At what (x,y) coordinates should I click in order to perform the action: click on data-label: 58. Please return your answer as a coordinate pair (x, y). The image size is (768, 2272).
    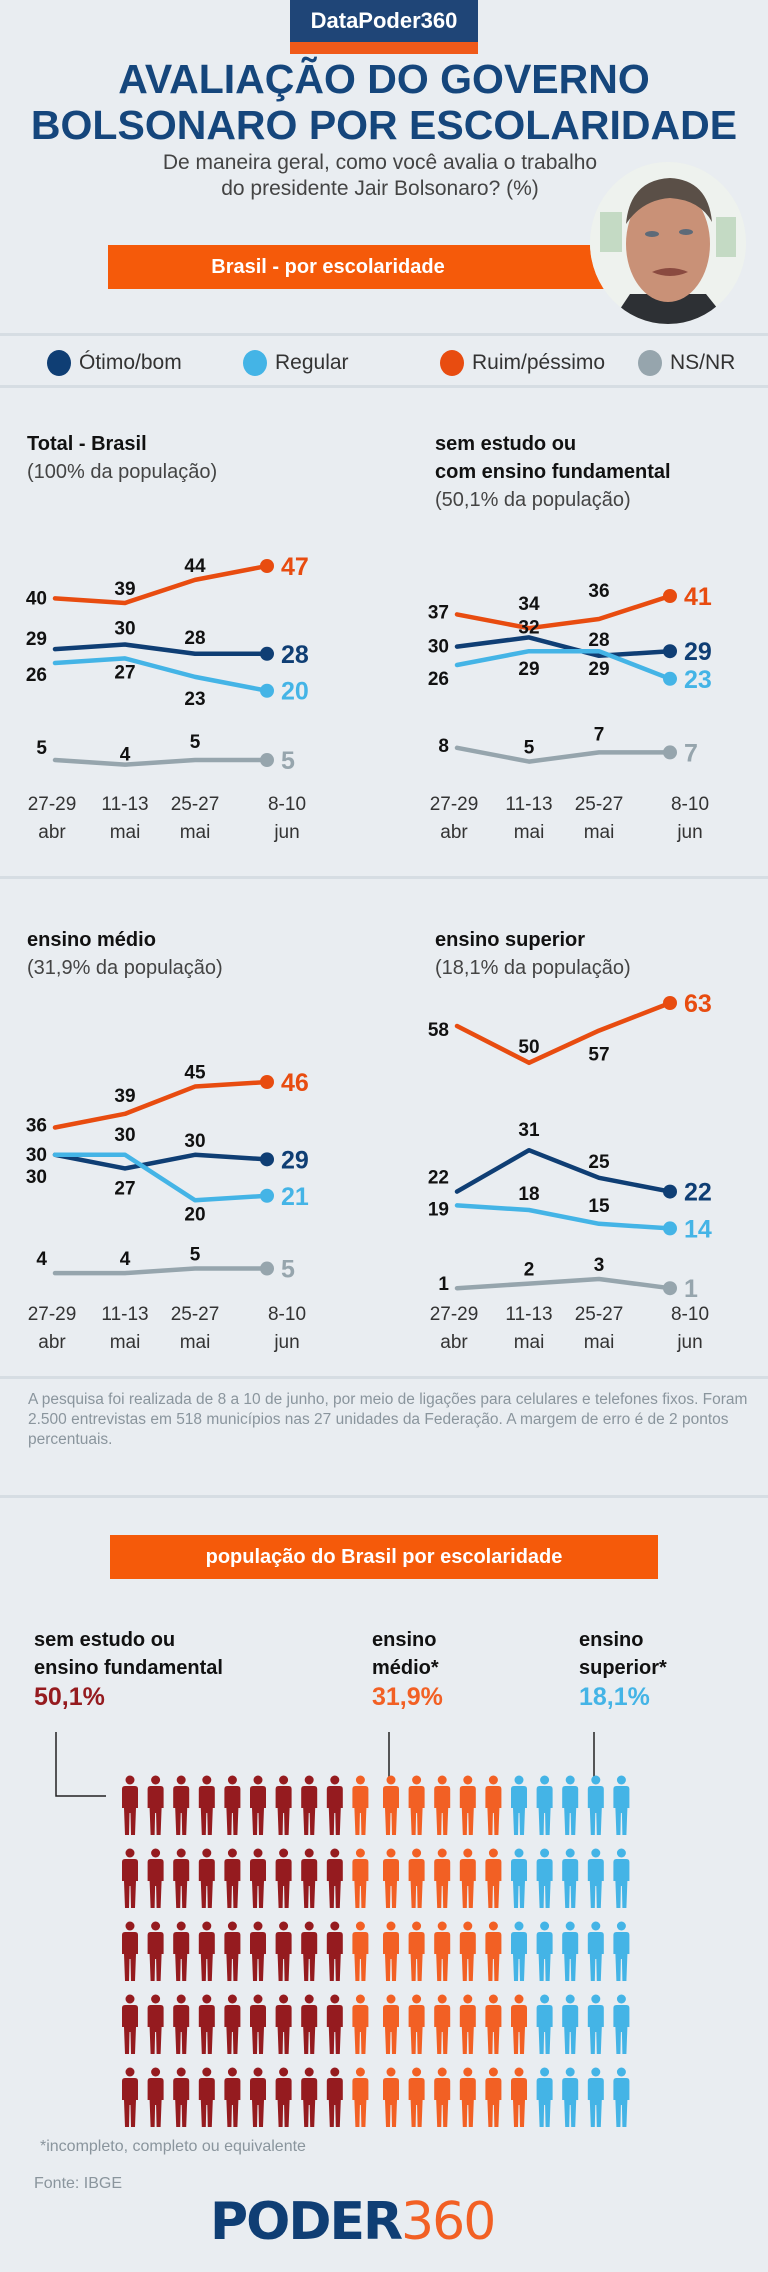
    Looking at the image, I should click on (438, 1030).